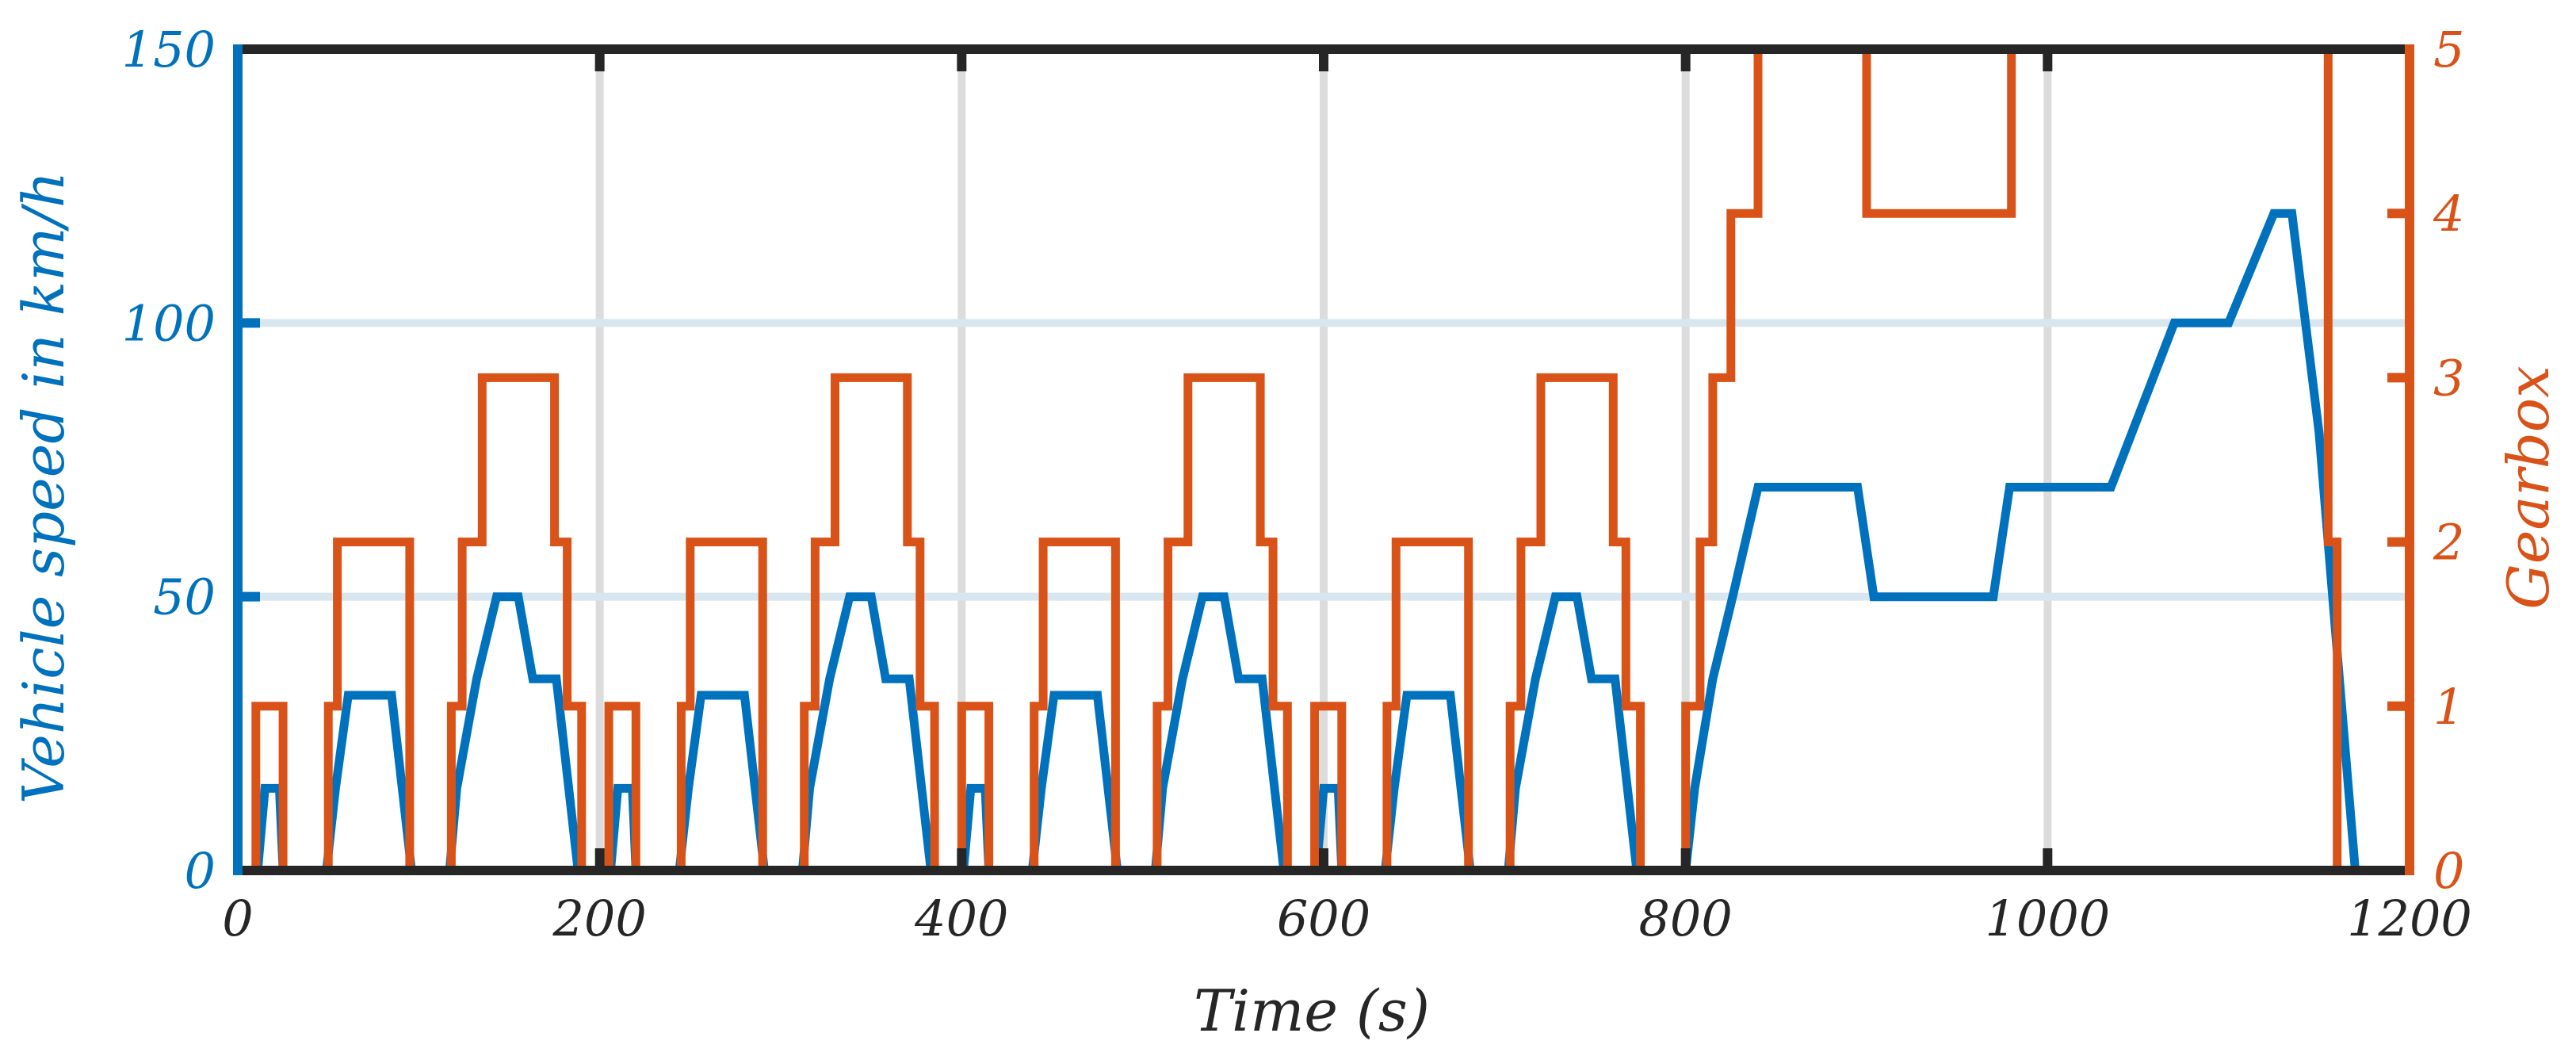 The image size is (2576, 1056). Describe the element at coordinates (238, 918) in the screenshot. I see `x-tick-label-0: 0` at that location.